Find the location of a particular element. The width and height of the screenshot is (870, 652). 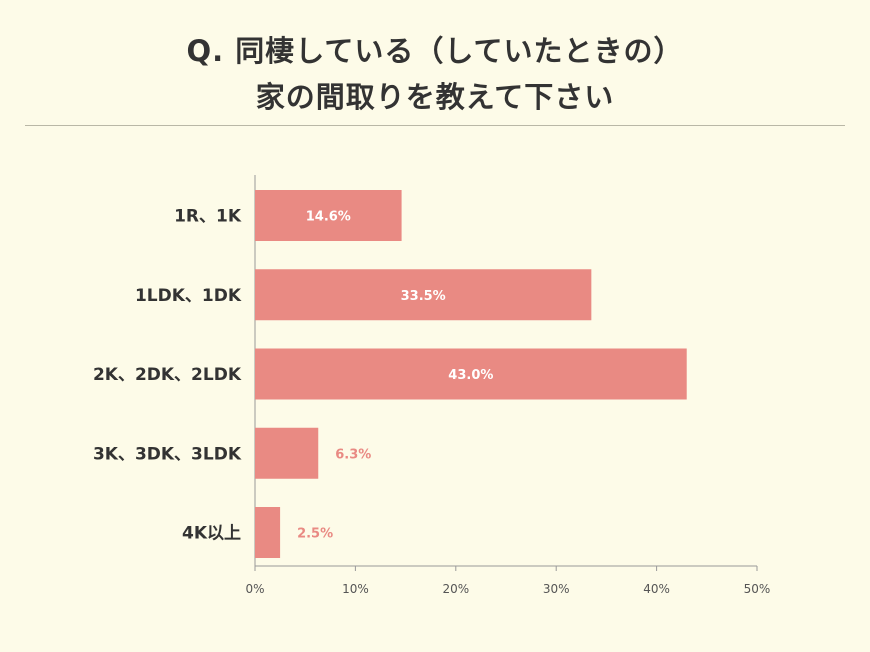

value-label: 2.5% is located at coordinates (315, 534).